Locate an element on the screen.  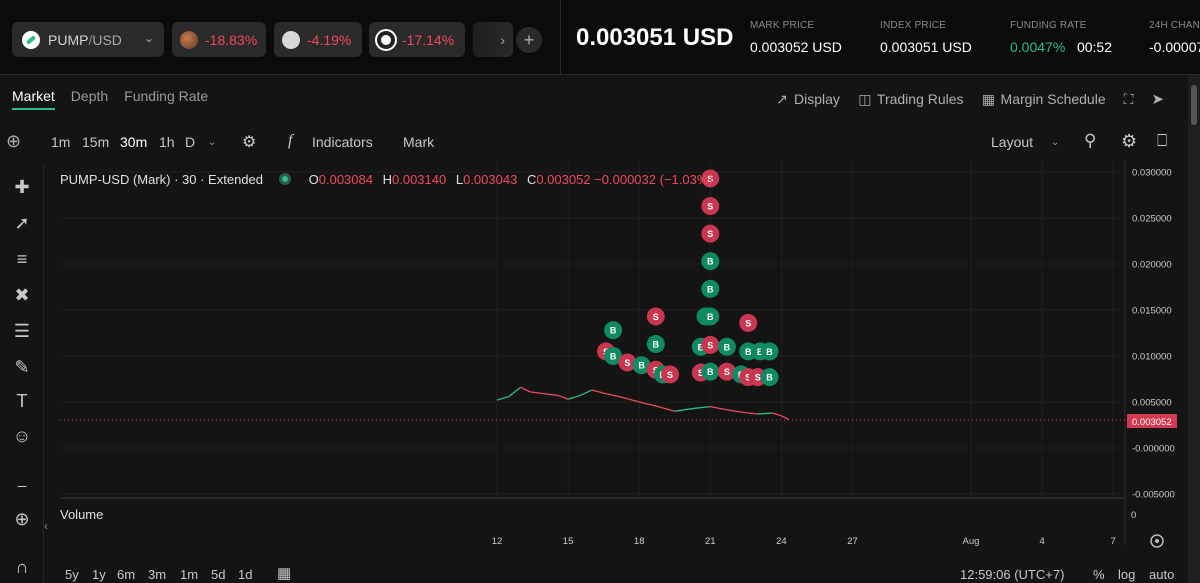
gear-icon: ⚙ is located at coordinates (1129, 141).